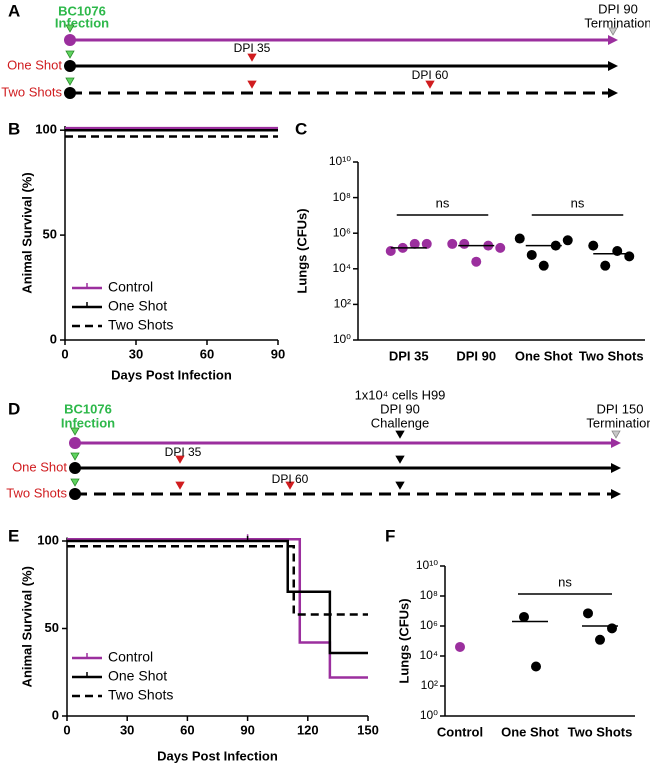 The image size is (650, 763). I want to click on x-tick-label: DPI 35, so click(409, 355).